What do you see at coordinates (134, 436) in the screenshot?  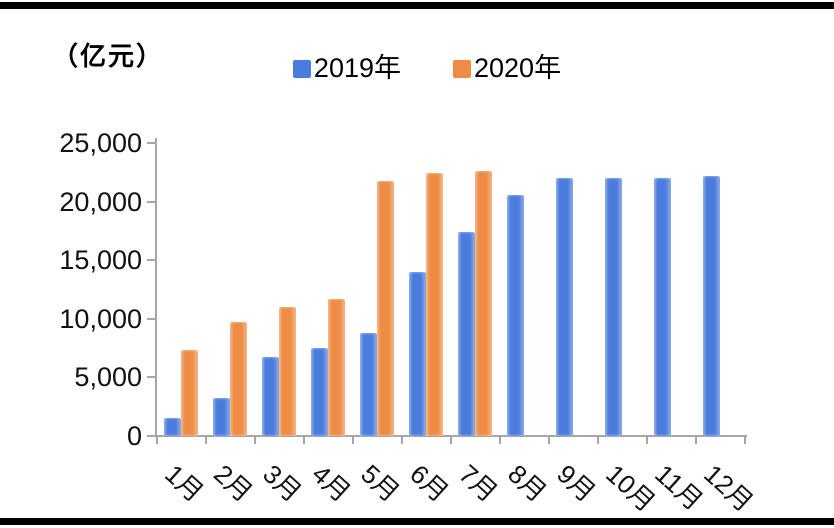 I see `y-axis-tick-label: 0` at bounding box center [134, 436].